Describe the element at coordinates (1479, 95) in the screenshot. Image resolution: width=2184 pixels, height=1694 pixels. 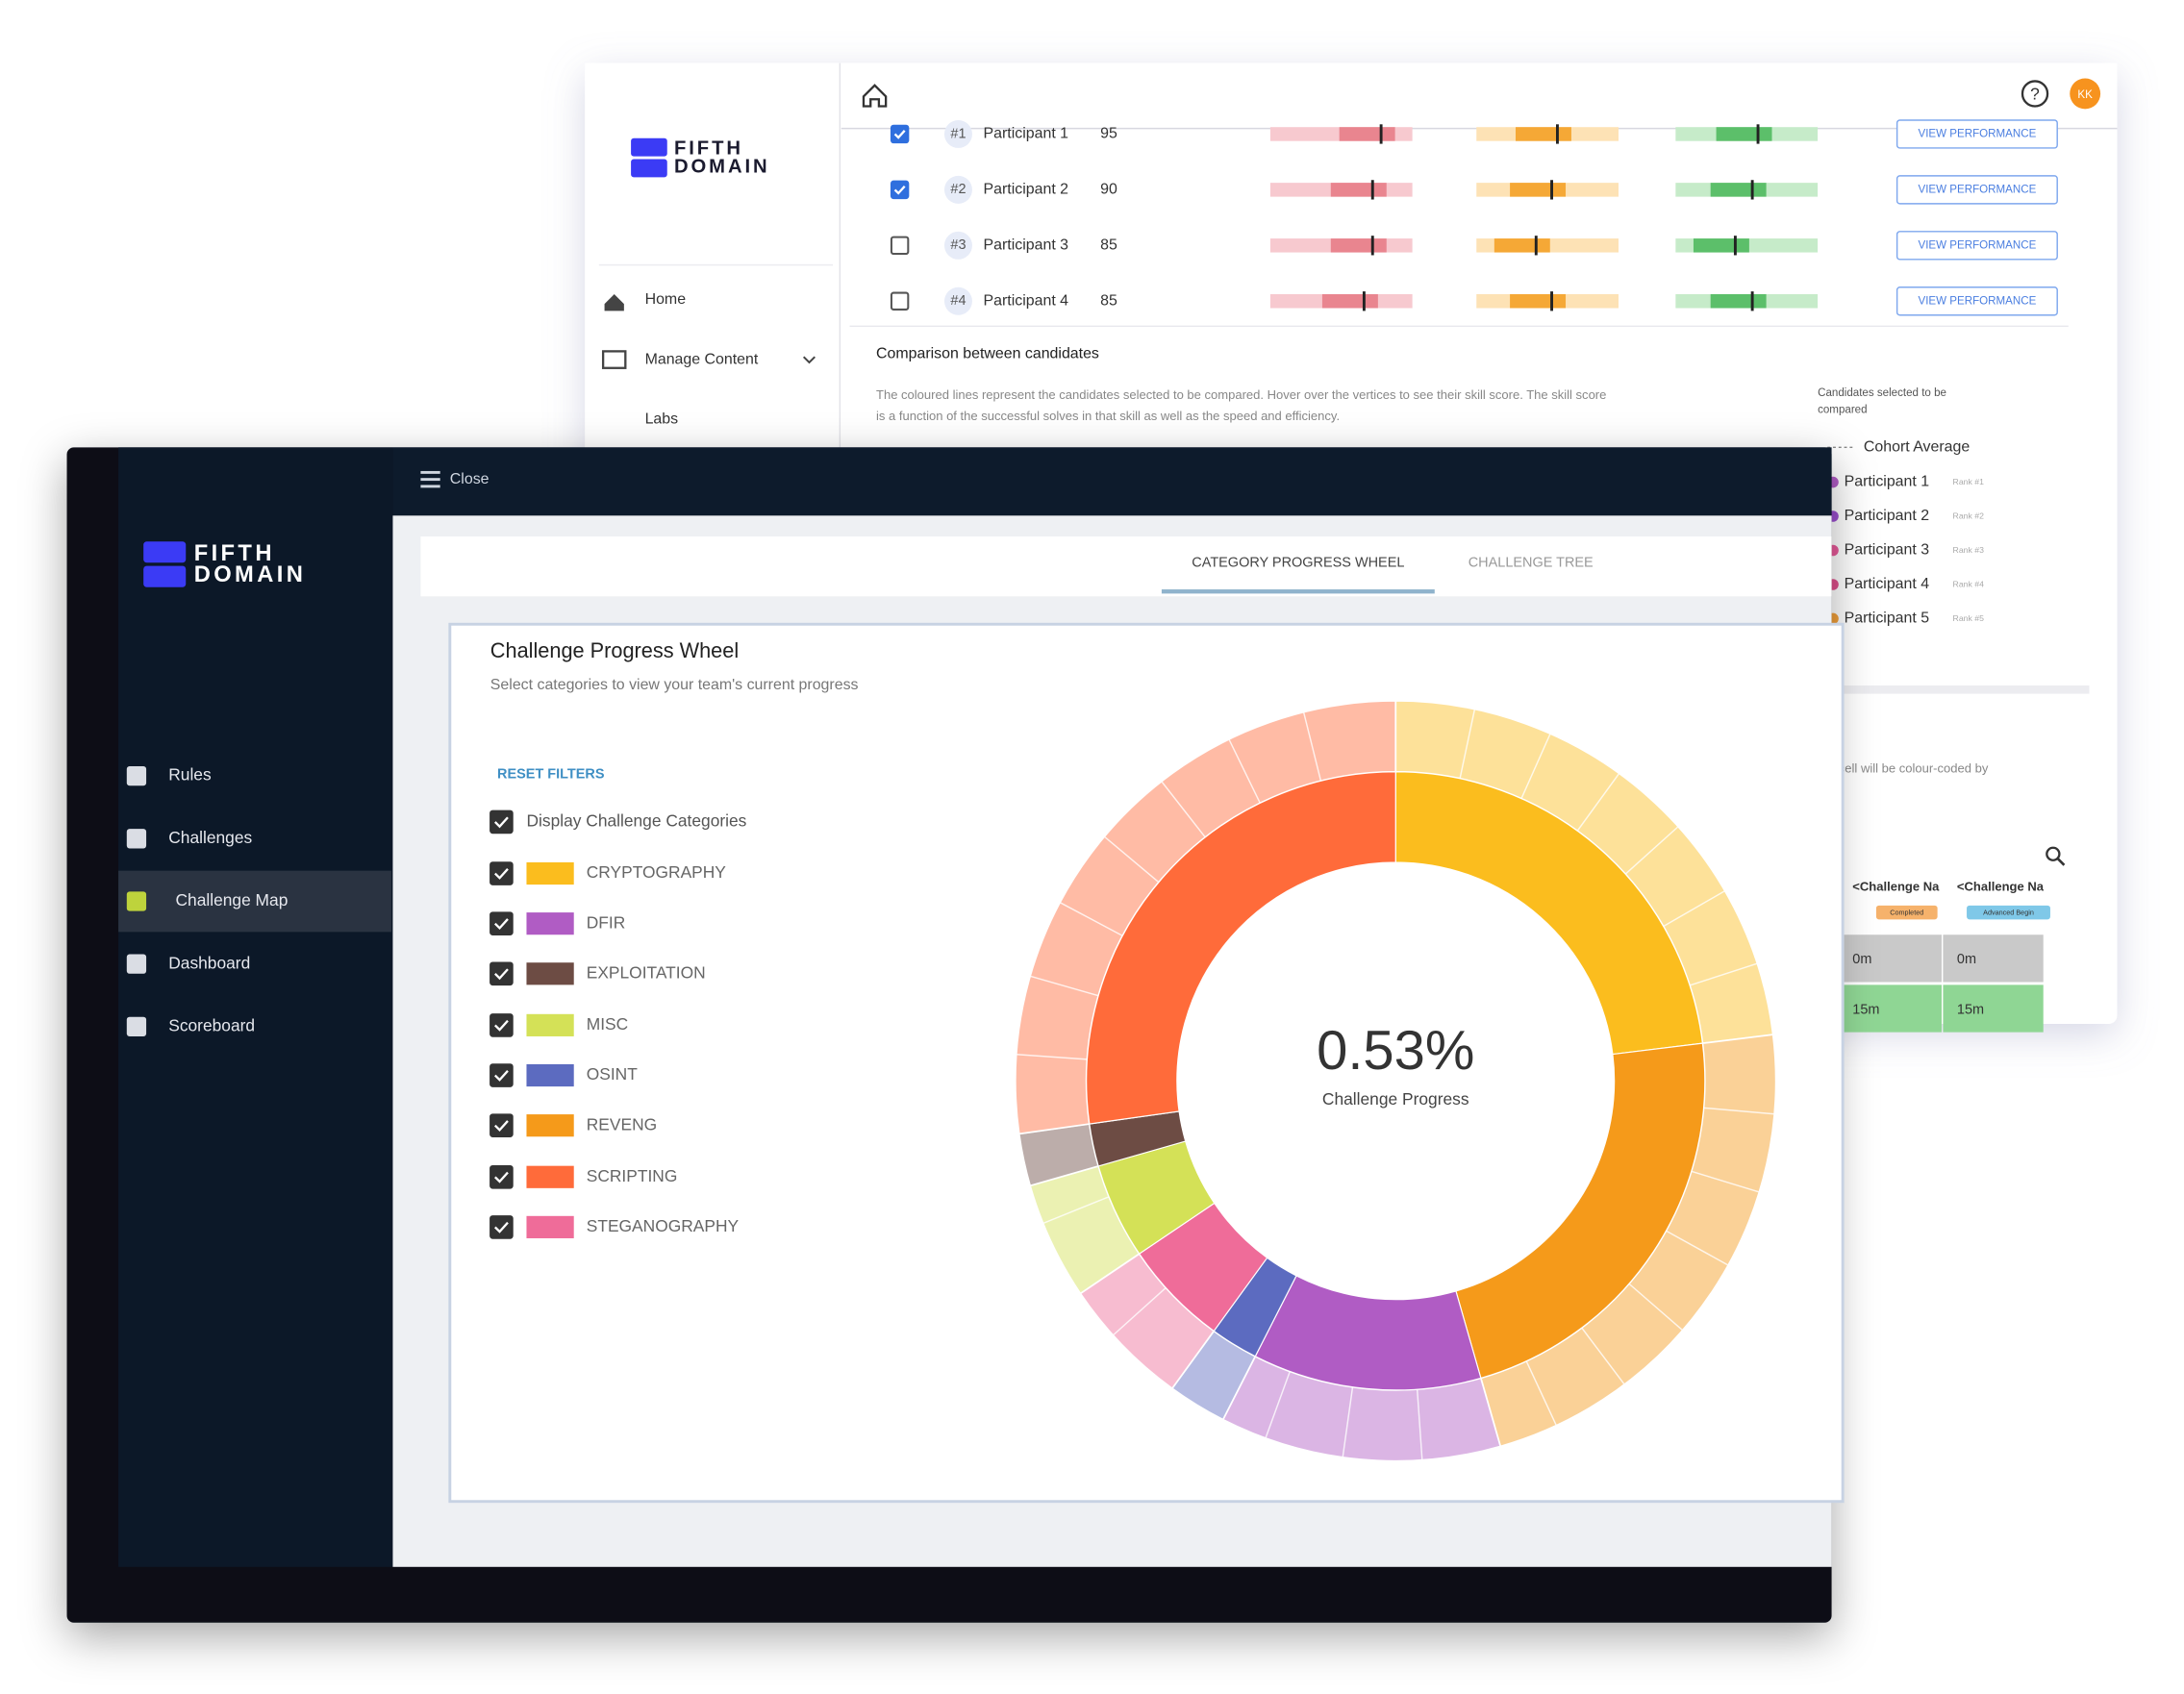
I see `header` at that location.